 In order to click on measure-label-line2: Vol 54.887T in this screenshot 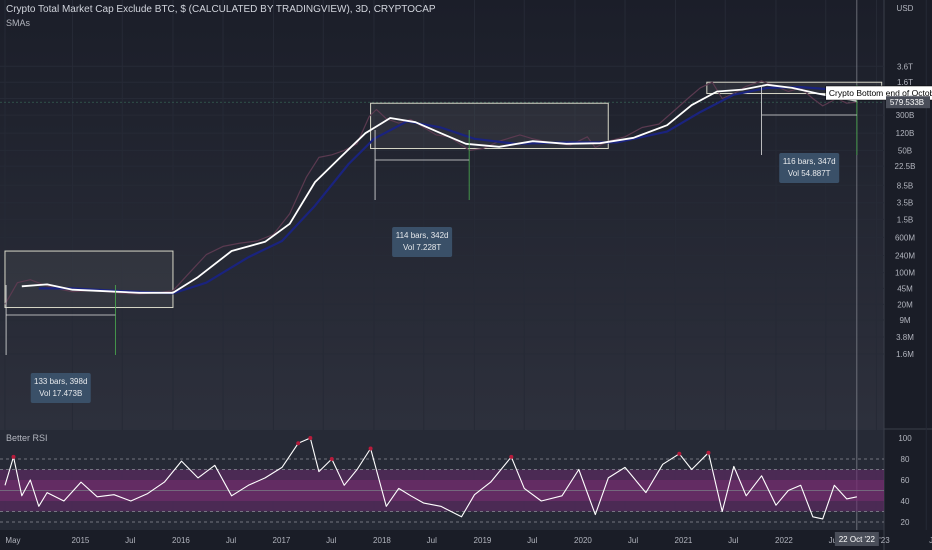, I will do `click(809, 173)`.